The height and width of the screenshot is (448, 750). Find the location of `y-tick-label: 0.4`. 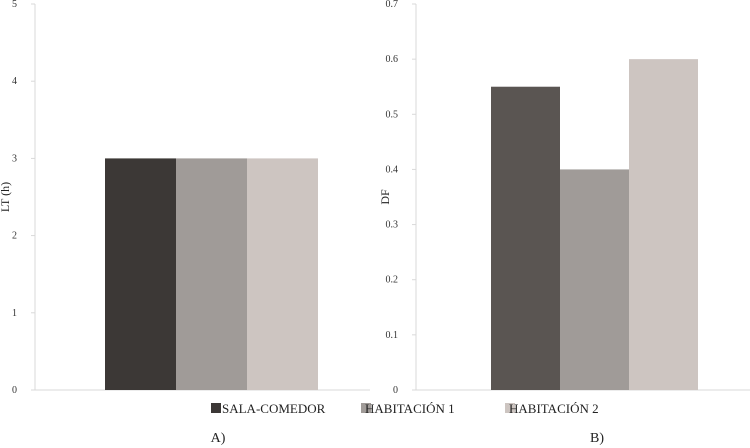

y-tick-label: 0.4 is located at coordinates (392, 169).